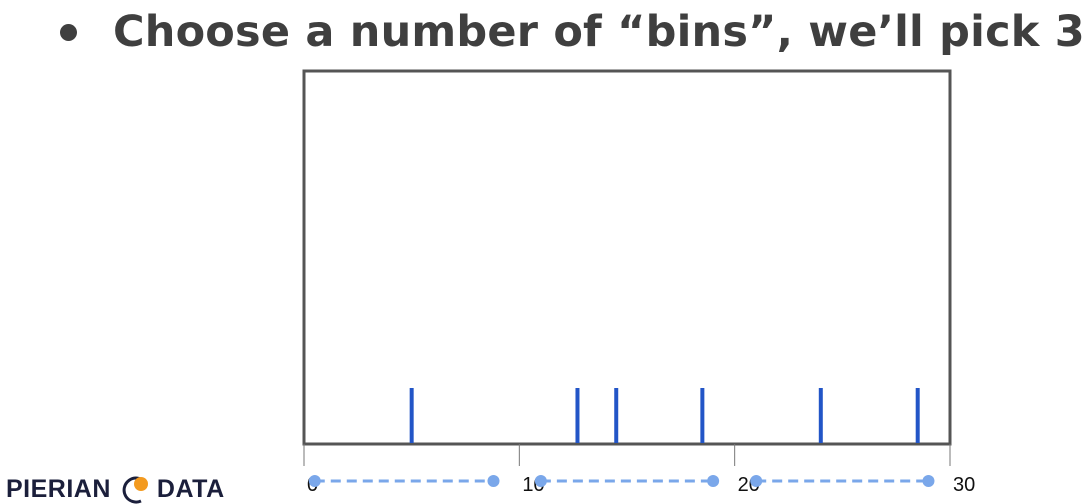 The image size is (1088, 504). Describe the element at coordinates (58, 488) in the screenshot. I see `logo-left-text: PIERIAN` at that location.